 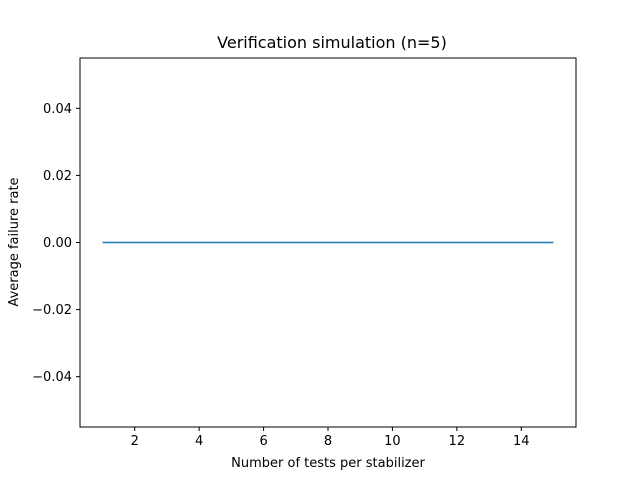 I want to click on y-tick-label: −0.04, so click(x=52, y=377).